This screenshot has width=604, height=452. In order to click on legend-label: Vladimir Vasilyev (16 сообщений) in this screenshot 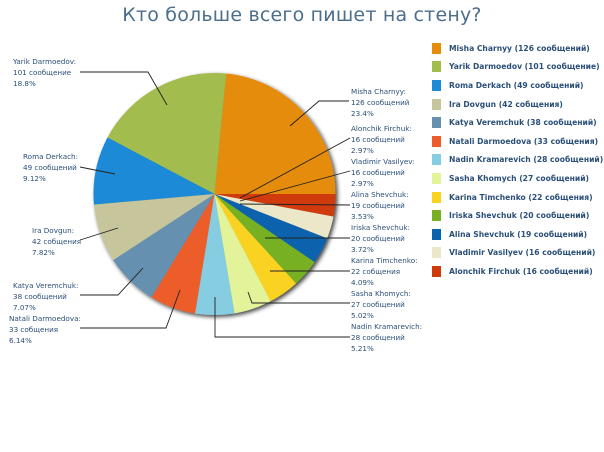, I will do `click(522, 253)`.